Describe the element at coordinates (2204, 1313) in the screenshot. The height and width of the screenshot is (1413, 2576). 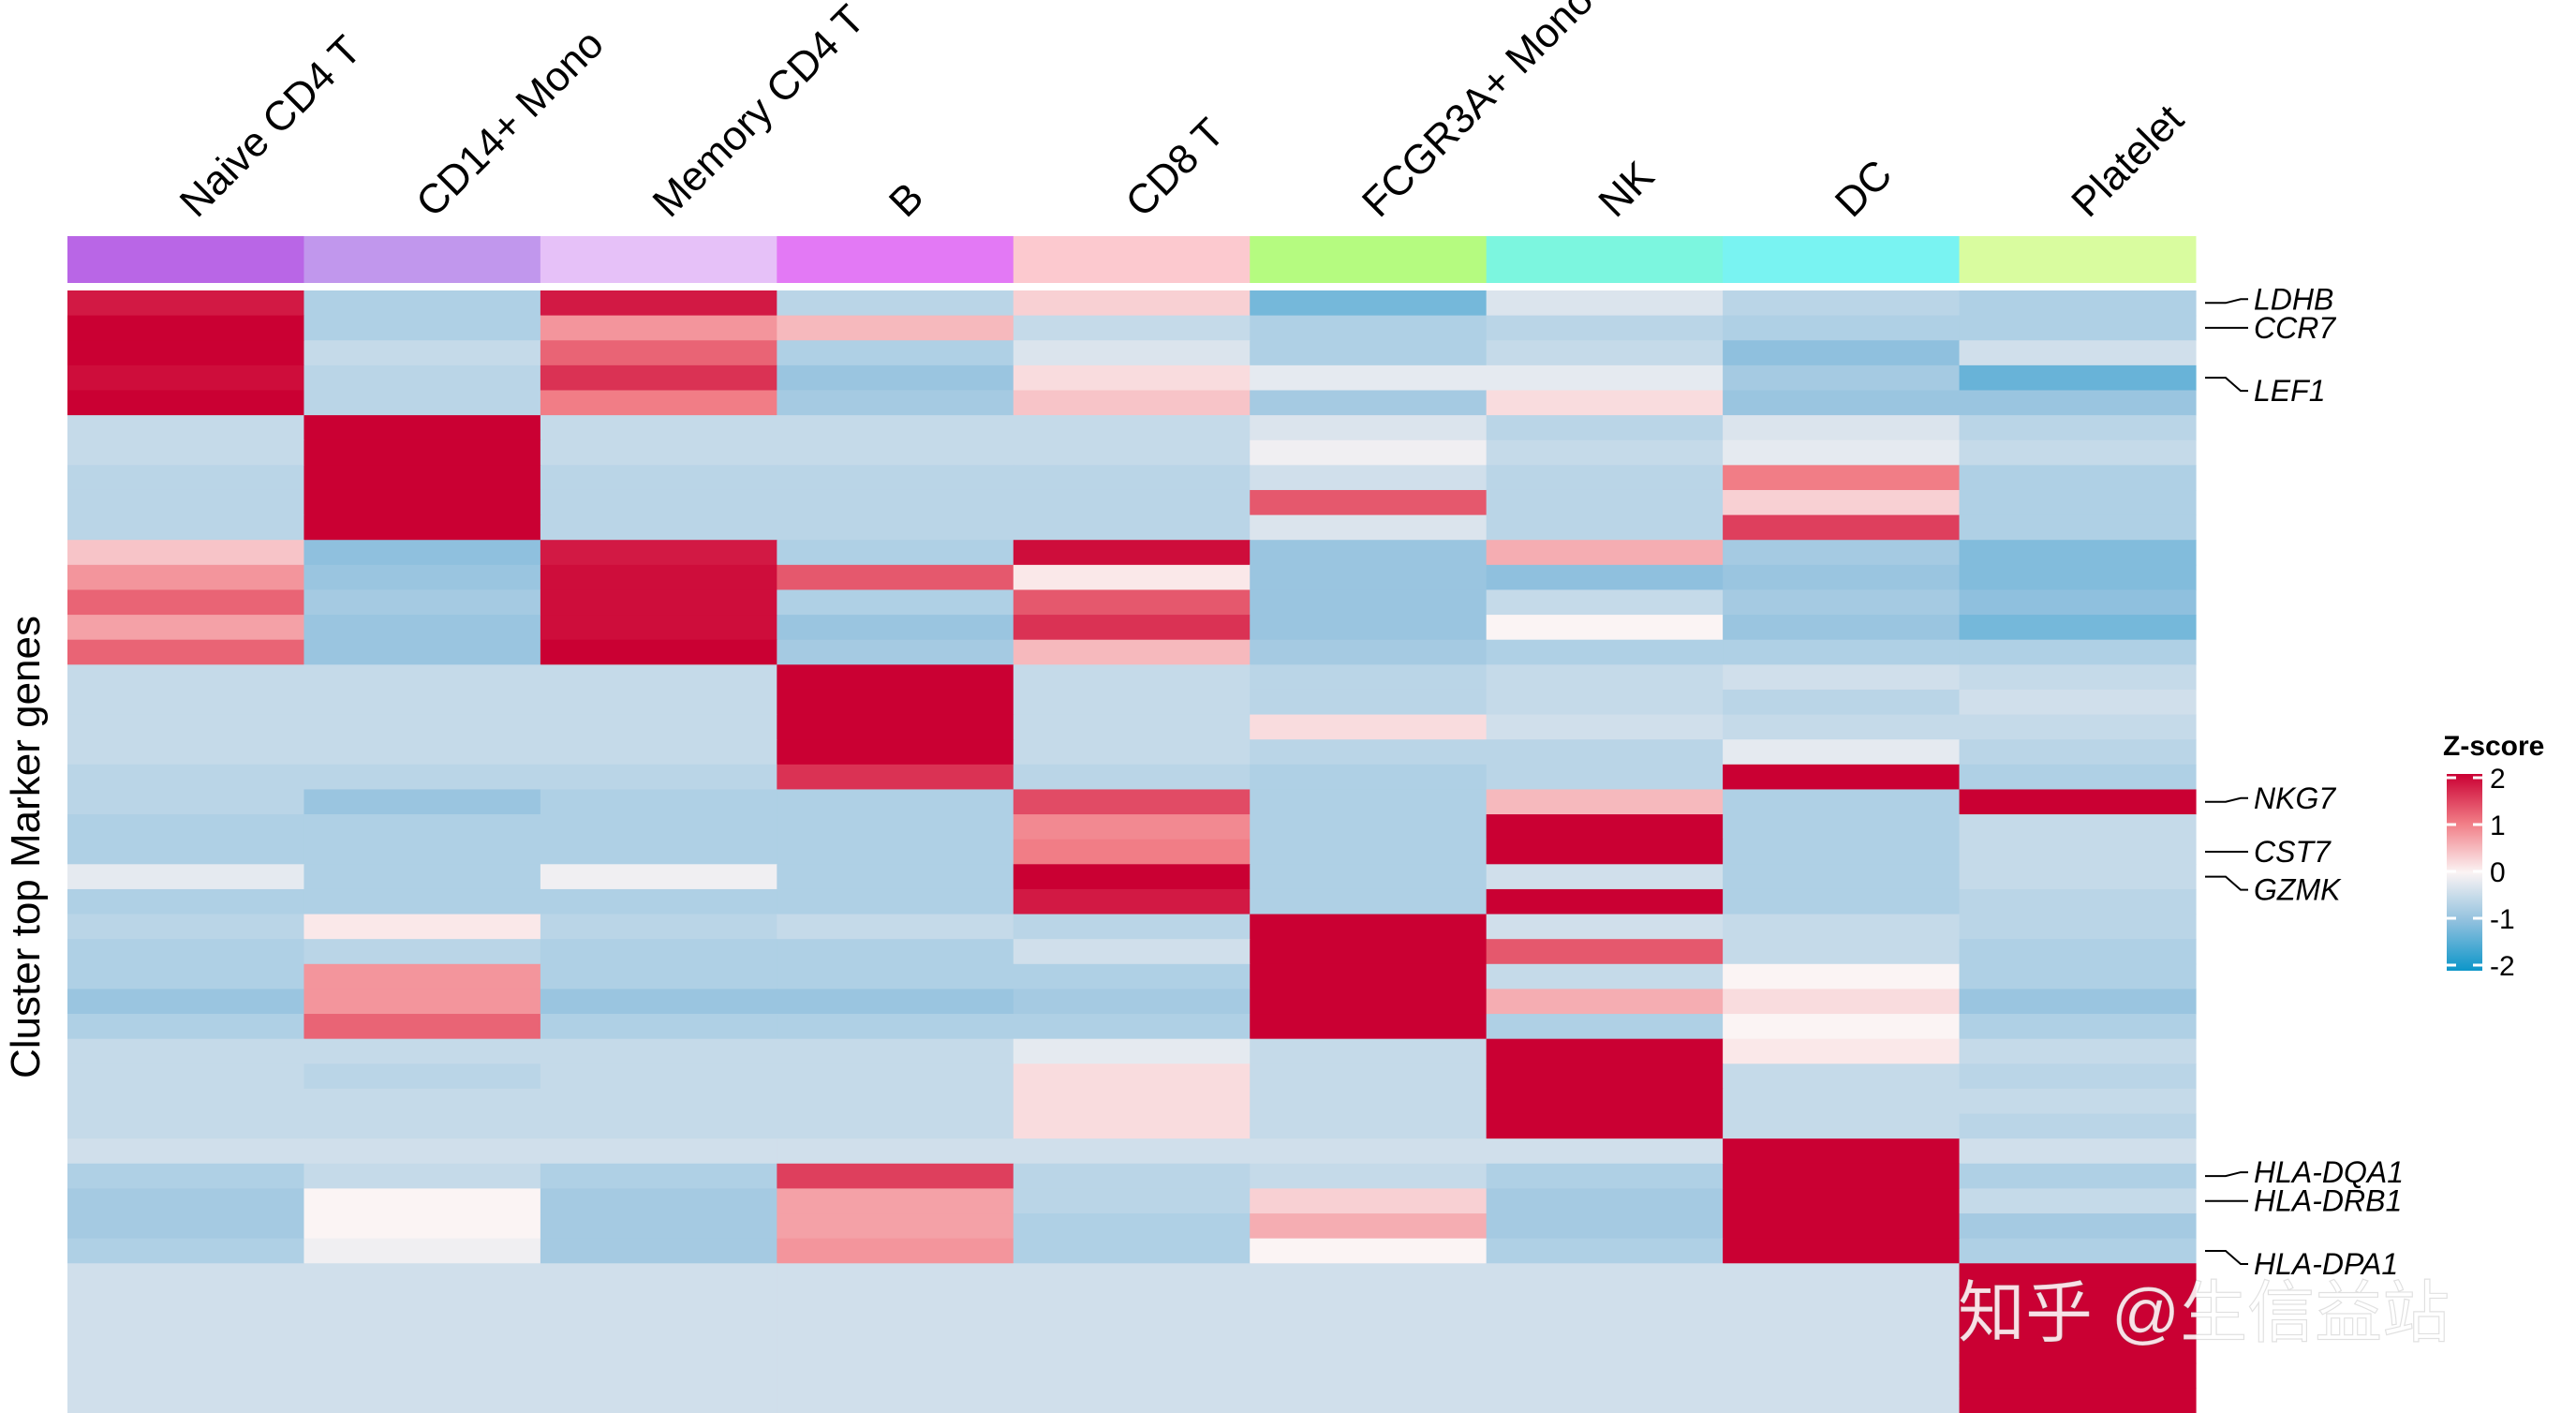
I see `watermark: 知乎 @生信益站` at that location.